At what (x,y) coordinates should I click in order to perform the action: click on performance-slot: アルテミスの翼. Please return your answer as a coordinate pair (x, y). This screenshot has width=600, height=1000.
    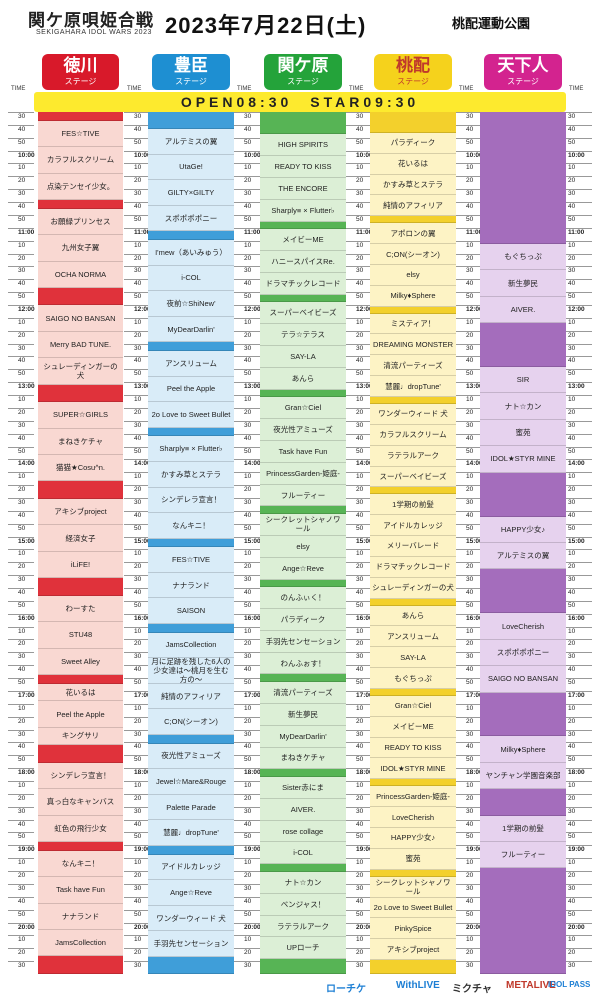
    Looking at the image, I should click on (523, 556).